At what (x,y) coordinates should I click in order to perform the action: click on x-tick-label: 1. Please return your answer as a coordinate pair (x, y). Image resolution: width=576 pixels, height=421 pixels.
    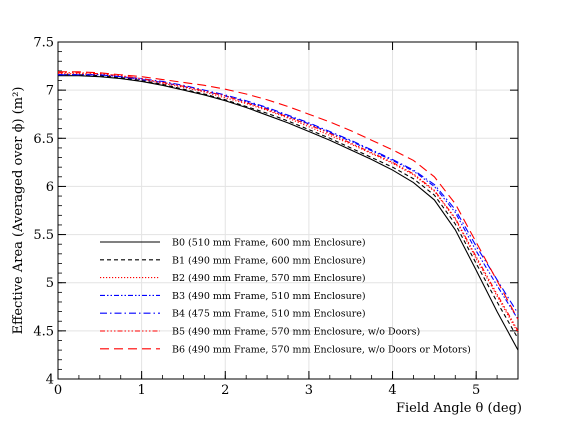
    Looking at the image, I should click on (141, 390).